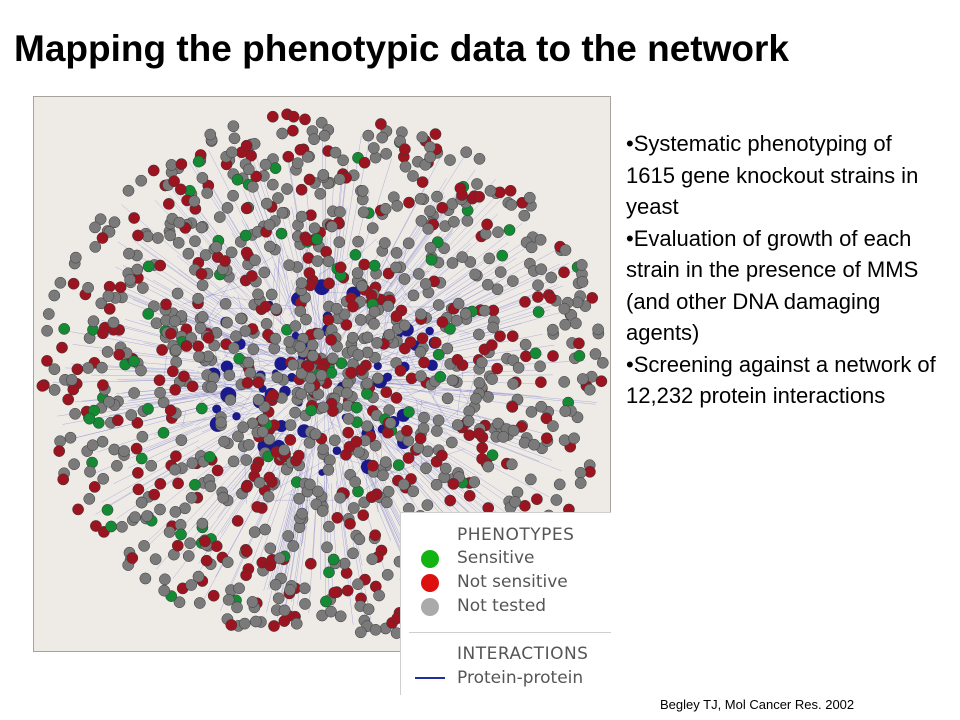  Describe the element at coordinates (236, 416) in the screenshot. I see `hub-cluster` at that location.